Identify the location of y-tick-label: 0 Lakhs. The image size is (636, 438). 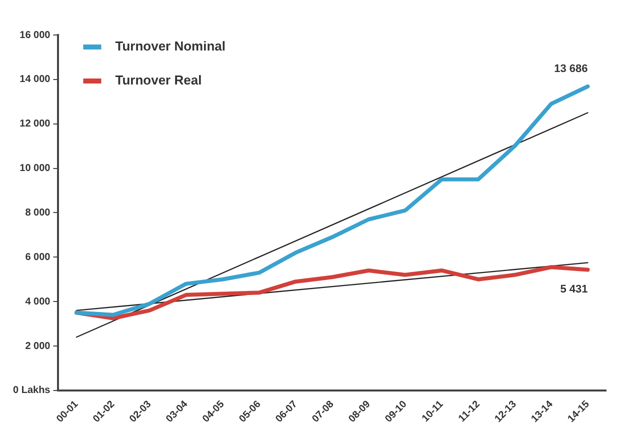
(31, 390).